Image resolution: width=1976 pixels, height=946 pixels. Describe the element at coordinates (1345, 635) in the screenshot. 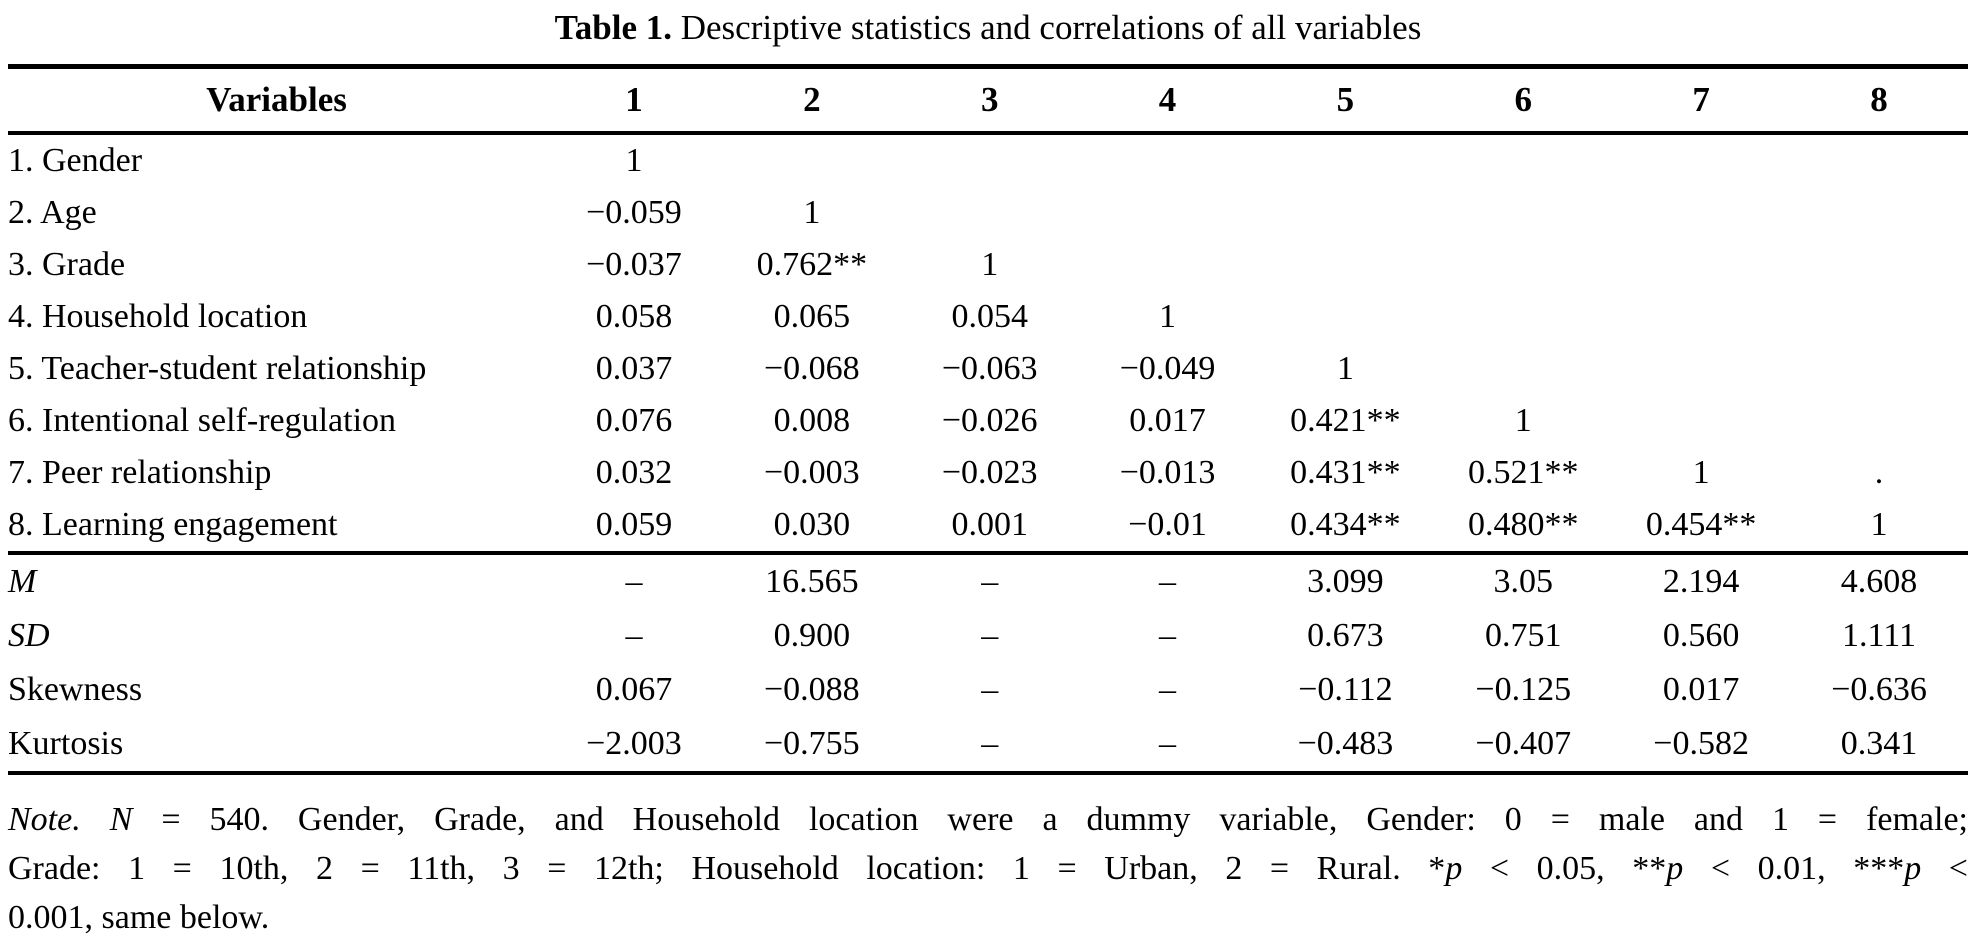

I see `cell: 0.673` at that location.